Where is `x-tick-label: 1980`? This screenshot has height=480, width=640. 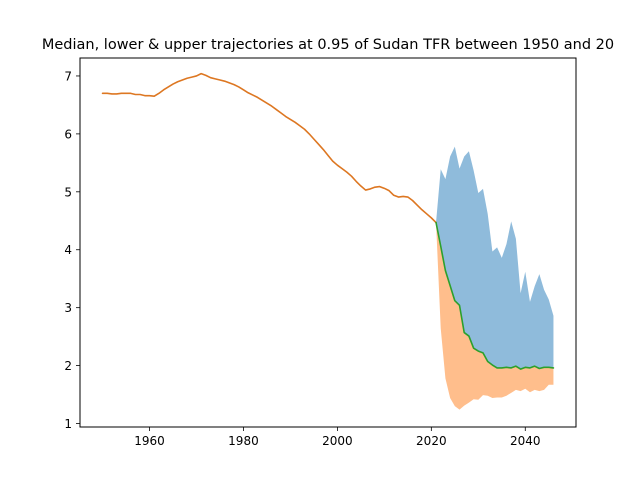
x-tick-label: 1980 is located at coordinates (243, 441).